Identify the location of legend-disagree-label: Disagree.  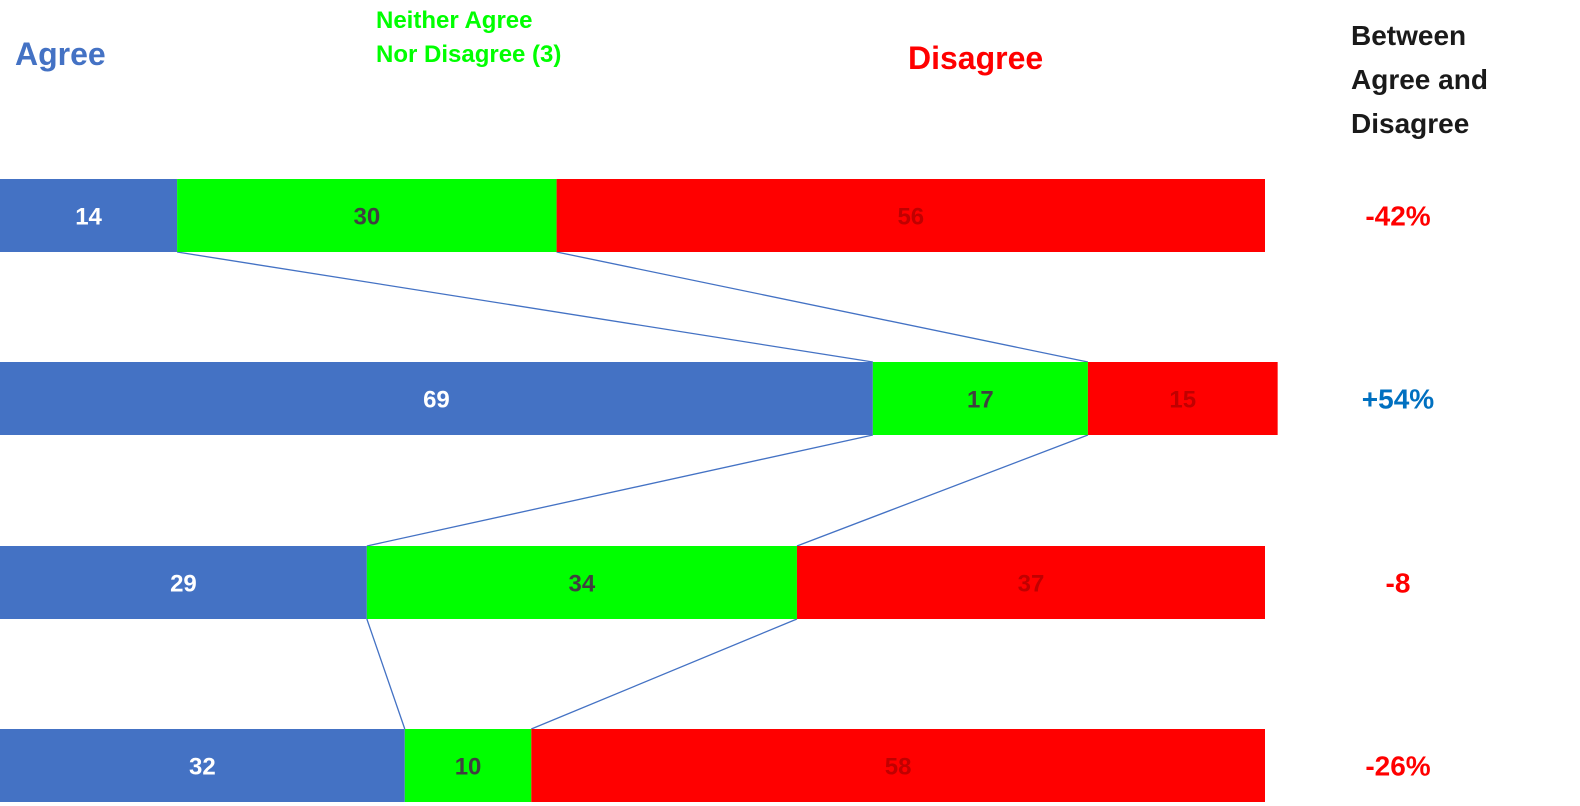
(976, 58).